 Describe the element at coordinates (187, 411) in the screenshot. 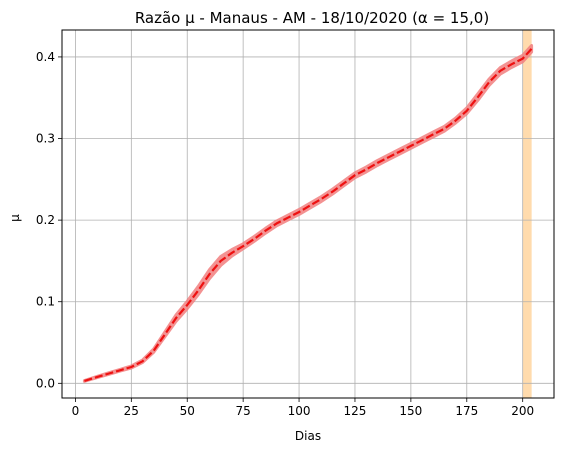

I see `x-tick-label: 50` at that location.